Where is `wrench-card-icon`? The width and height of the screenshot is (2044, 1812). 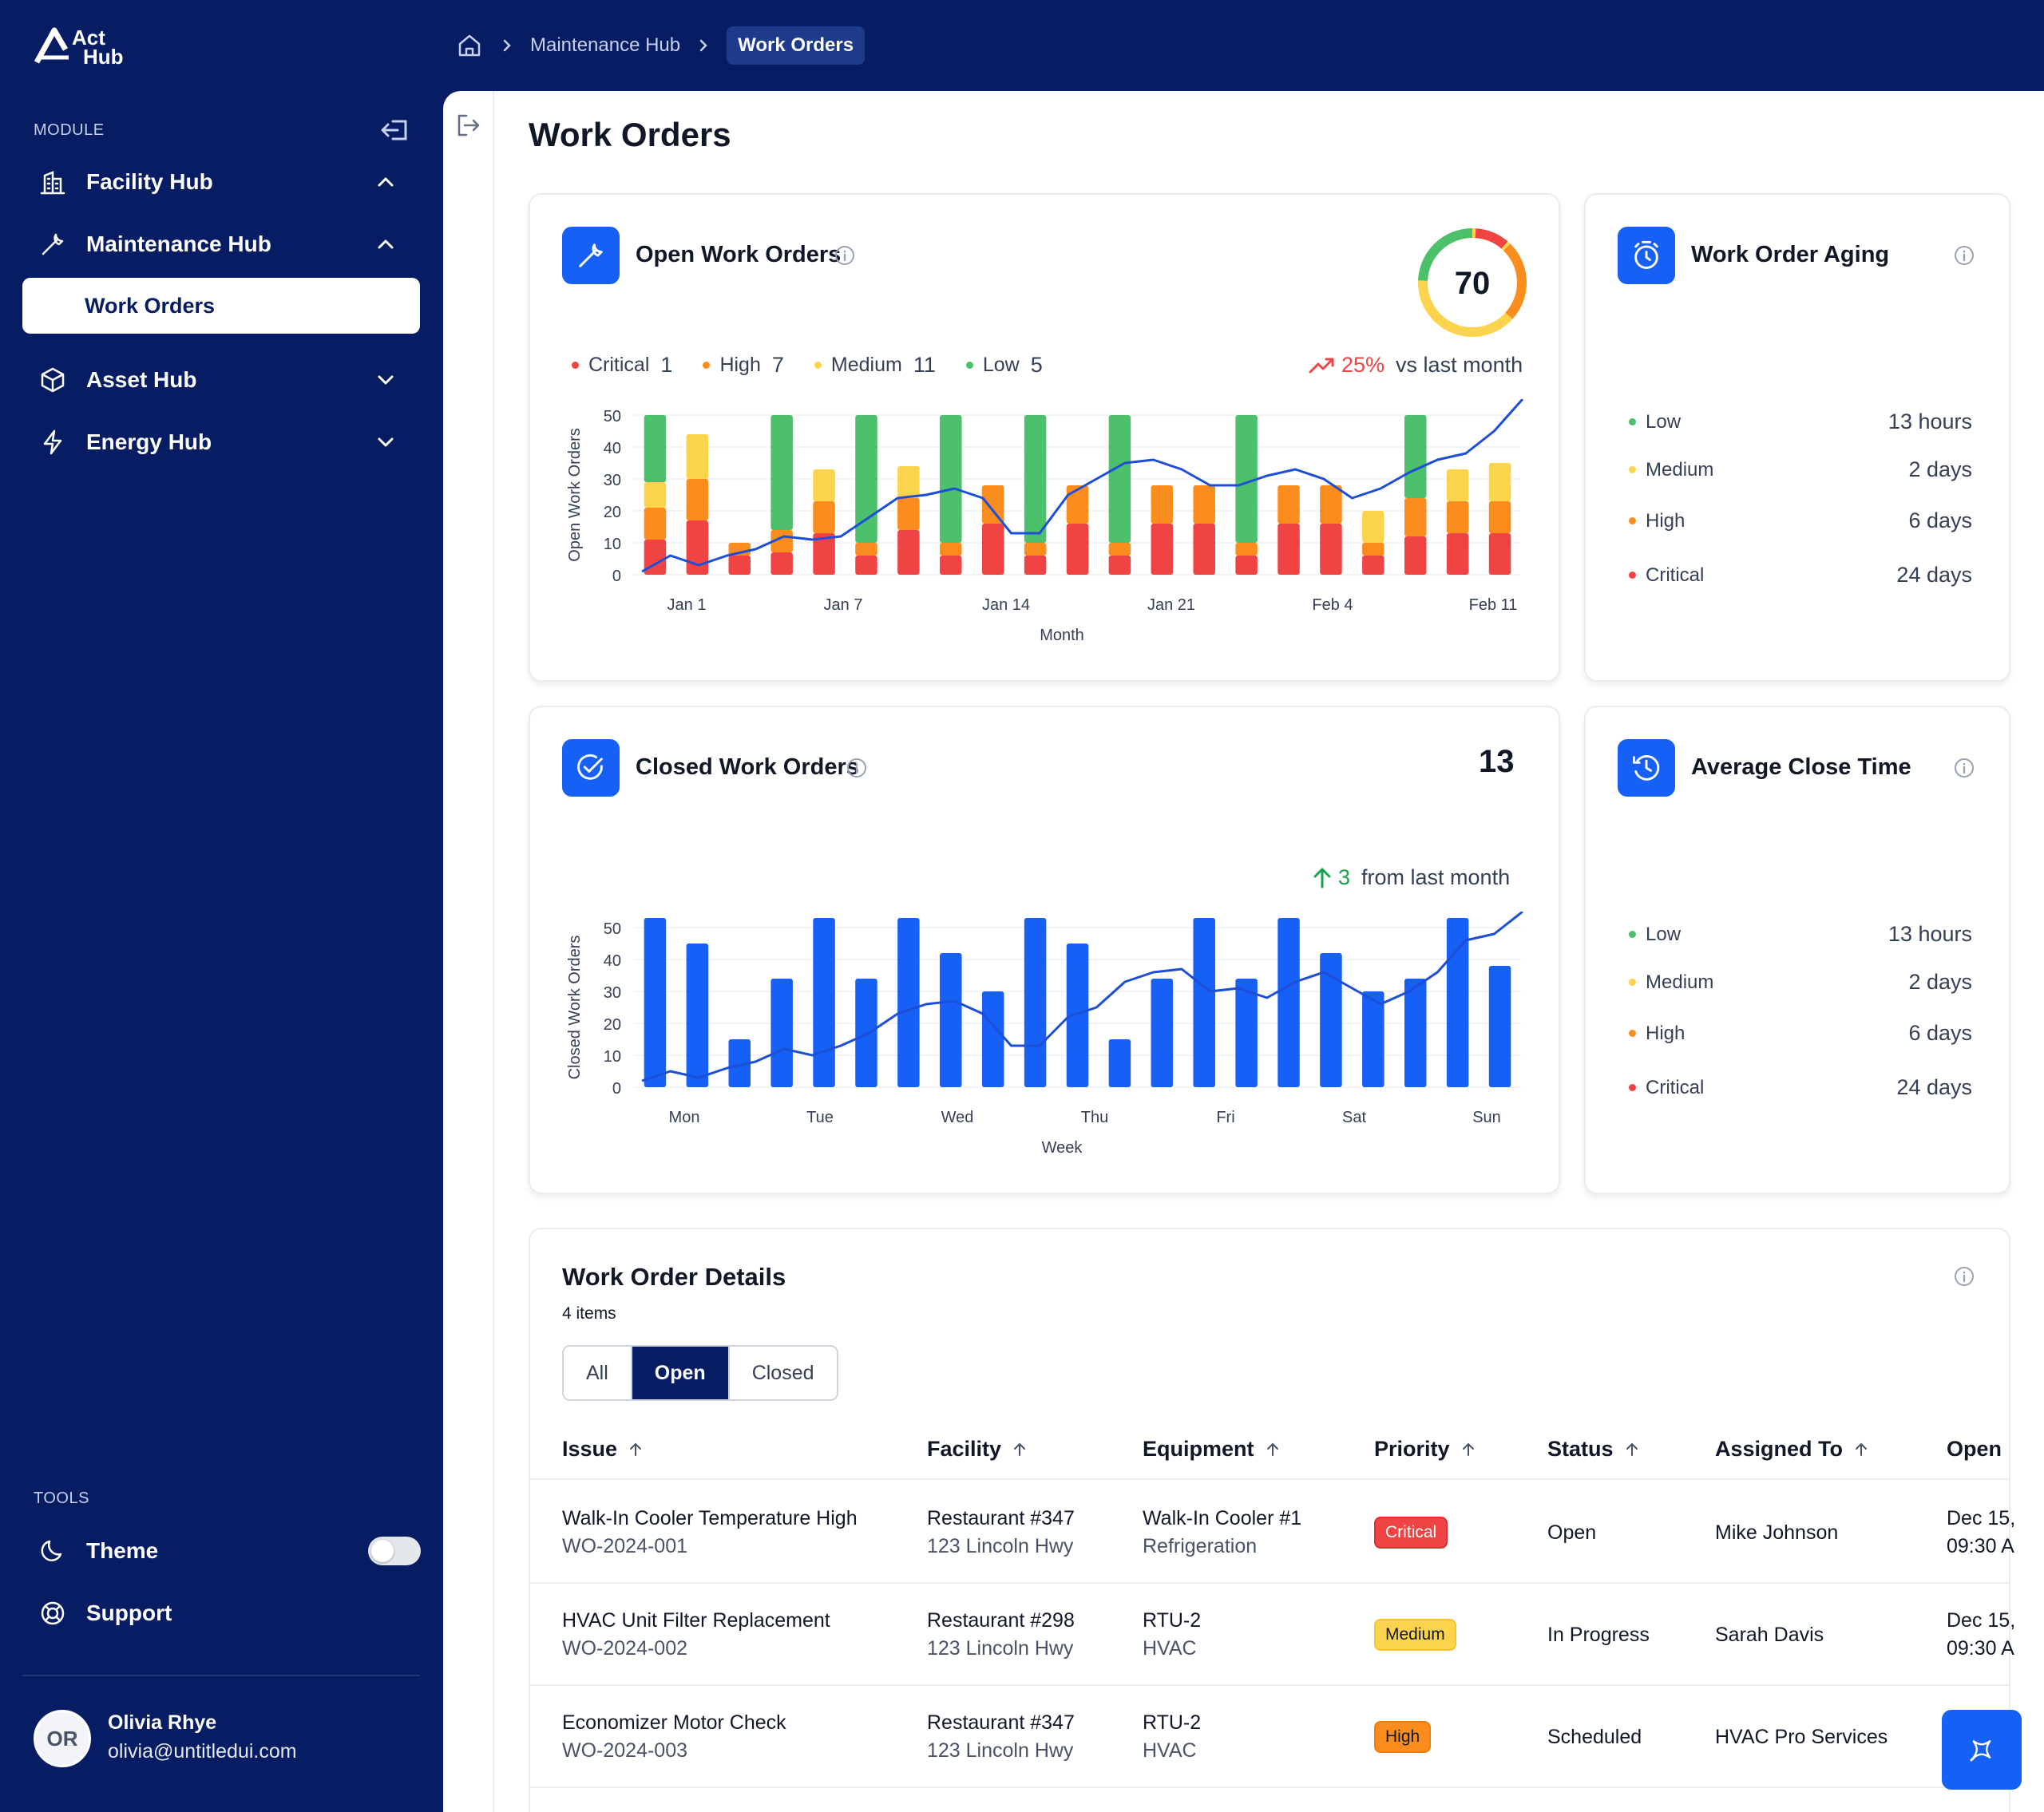
wrench-card-icon is located at coordinates (591, 255).